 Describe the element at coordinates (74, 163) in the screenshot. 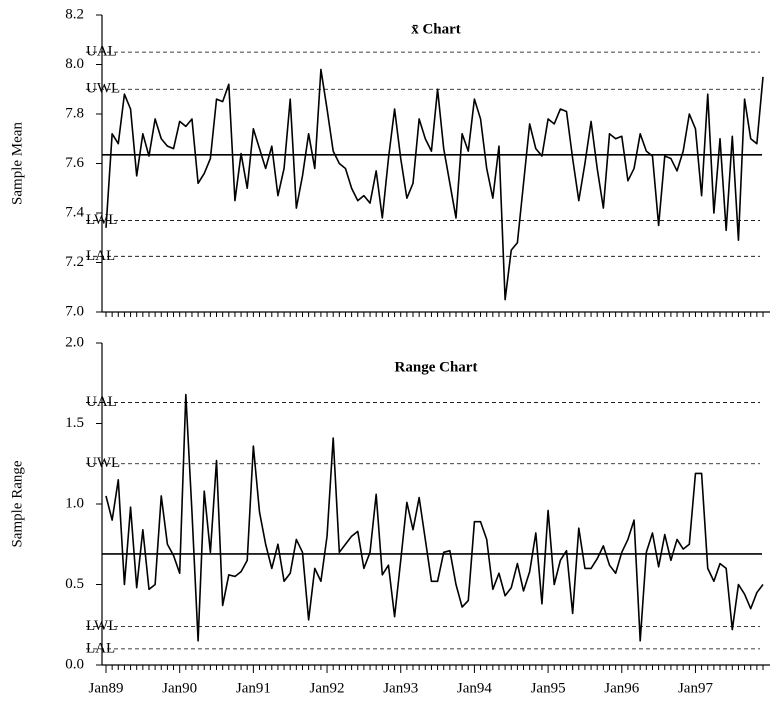

I see `y-tick-label: 7.6` at that location.